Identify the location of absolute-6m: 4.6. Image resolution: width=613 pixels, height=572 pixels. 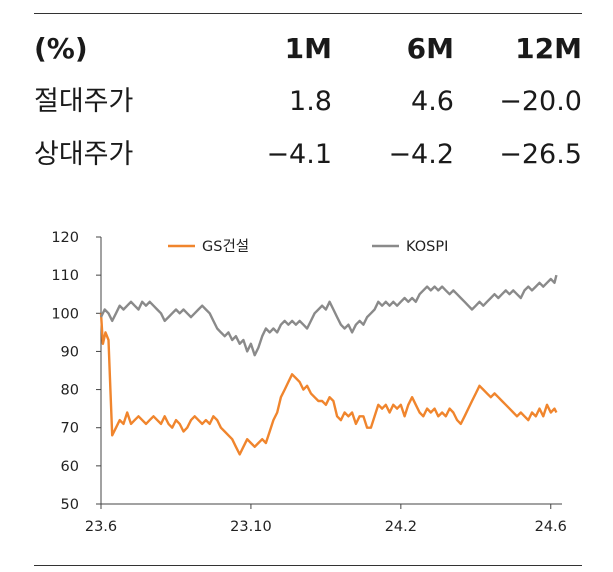
(432, 101).